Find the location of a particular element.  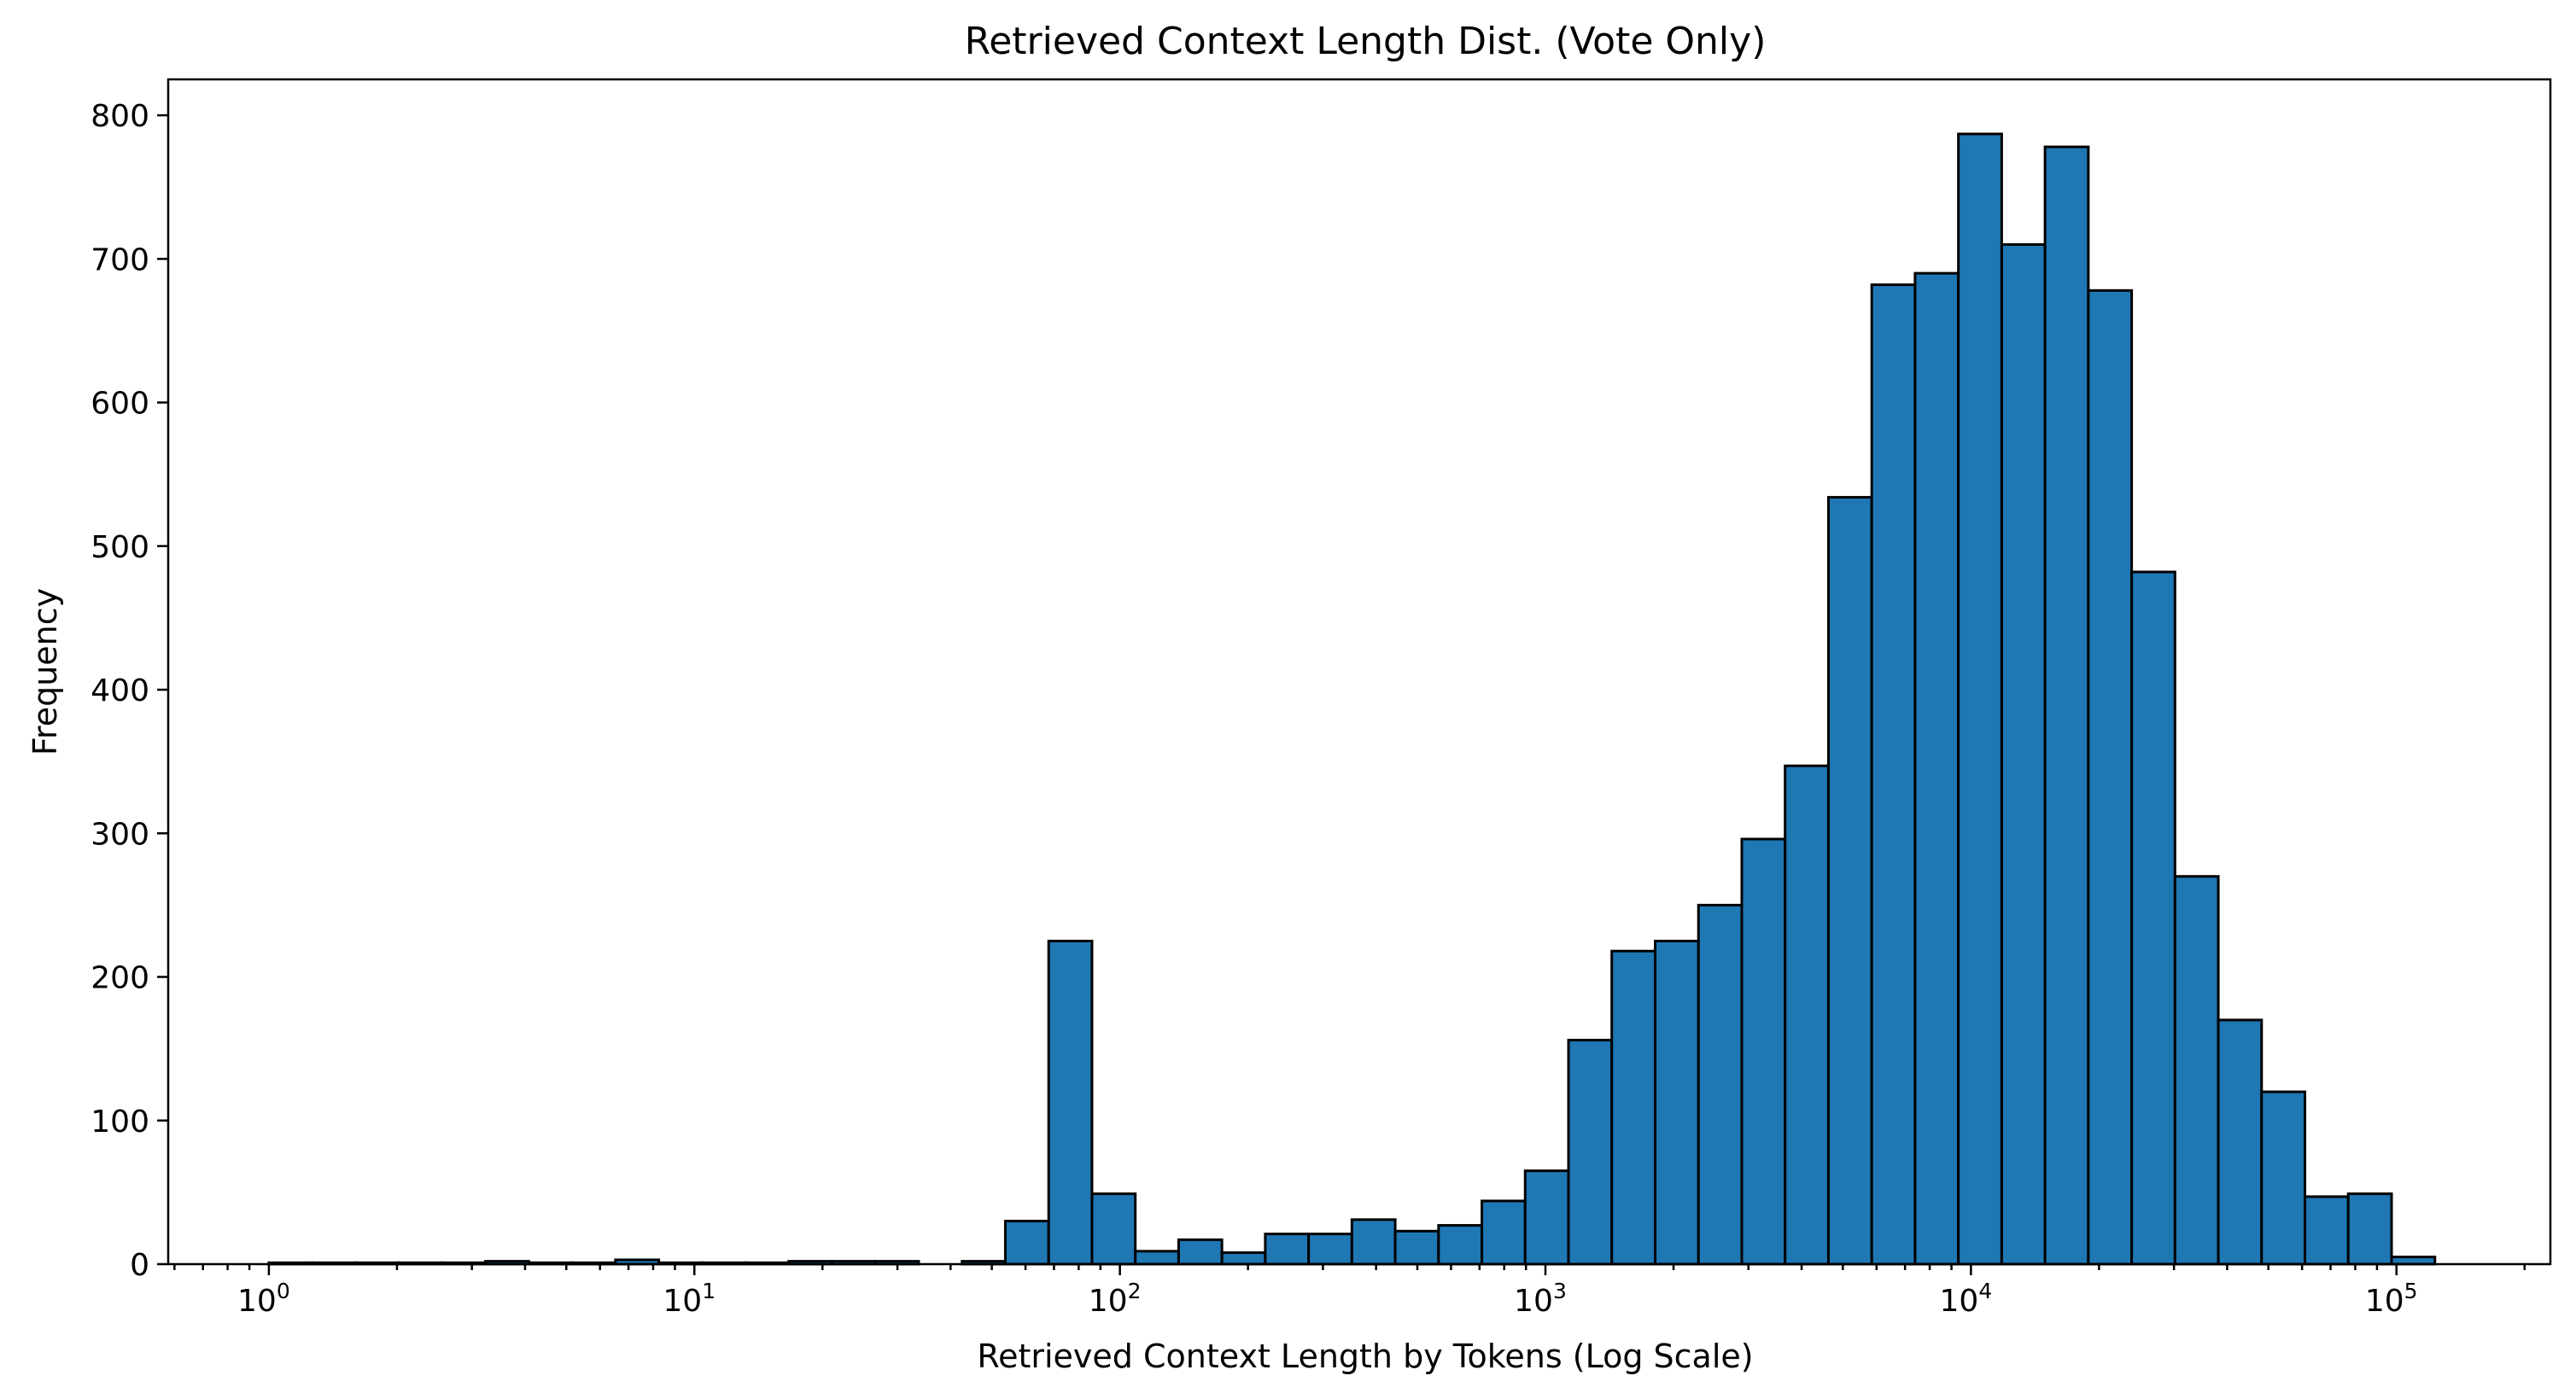

x-tick-label: 10¹ is located at coordinates (689, 1299).